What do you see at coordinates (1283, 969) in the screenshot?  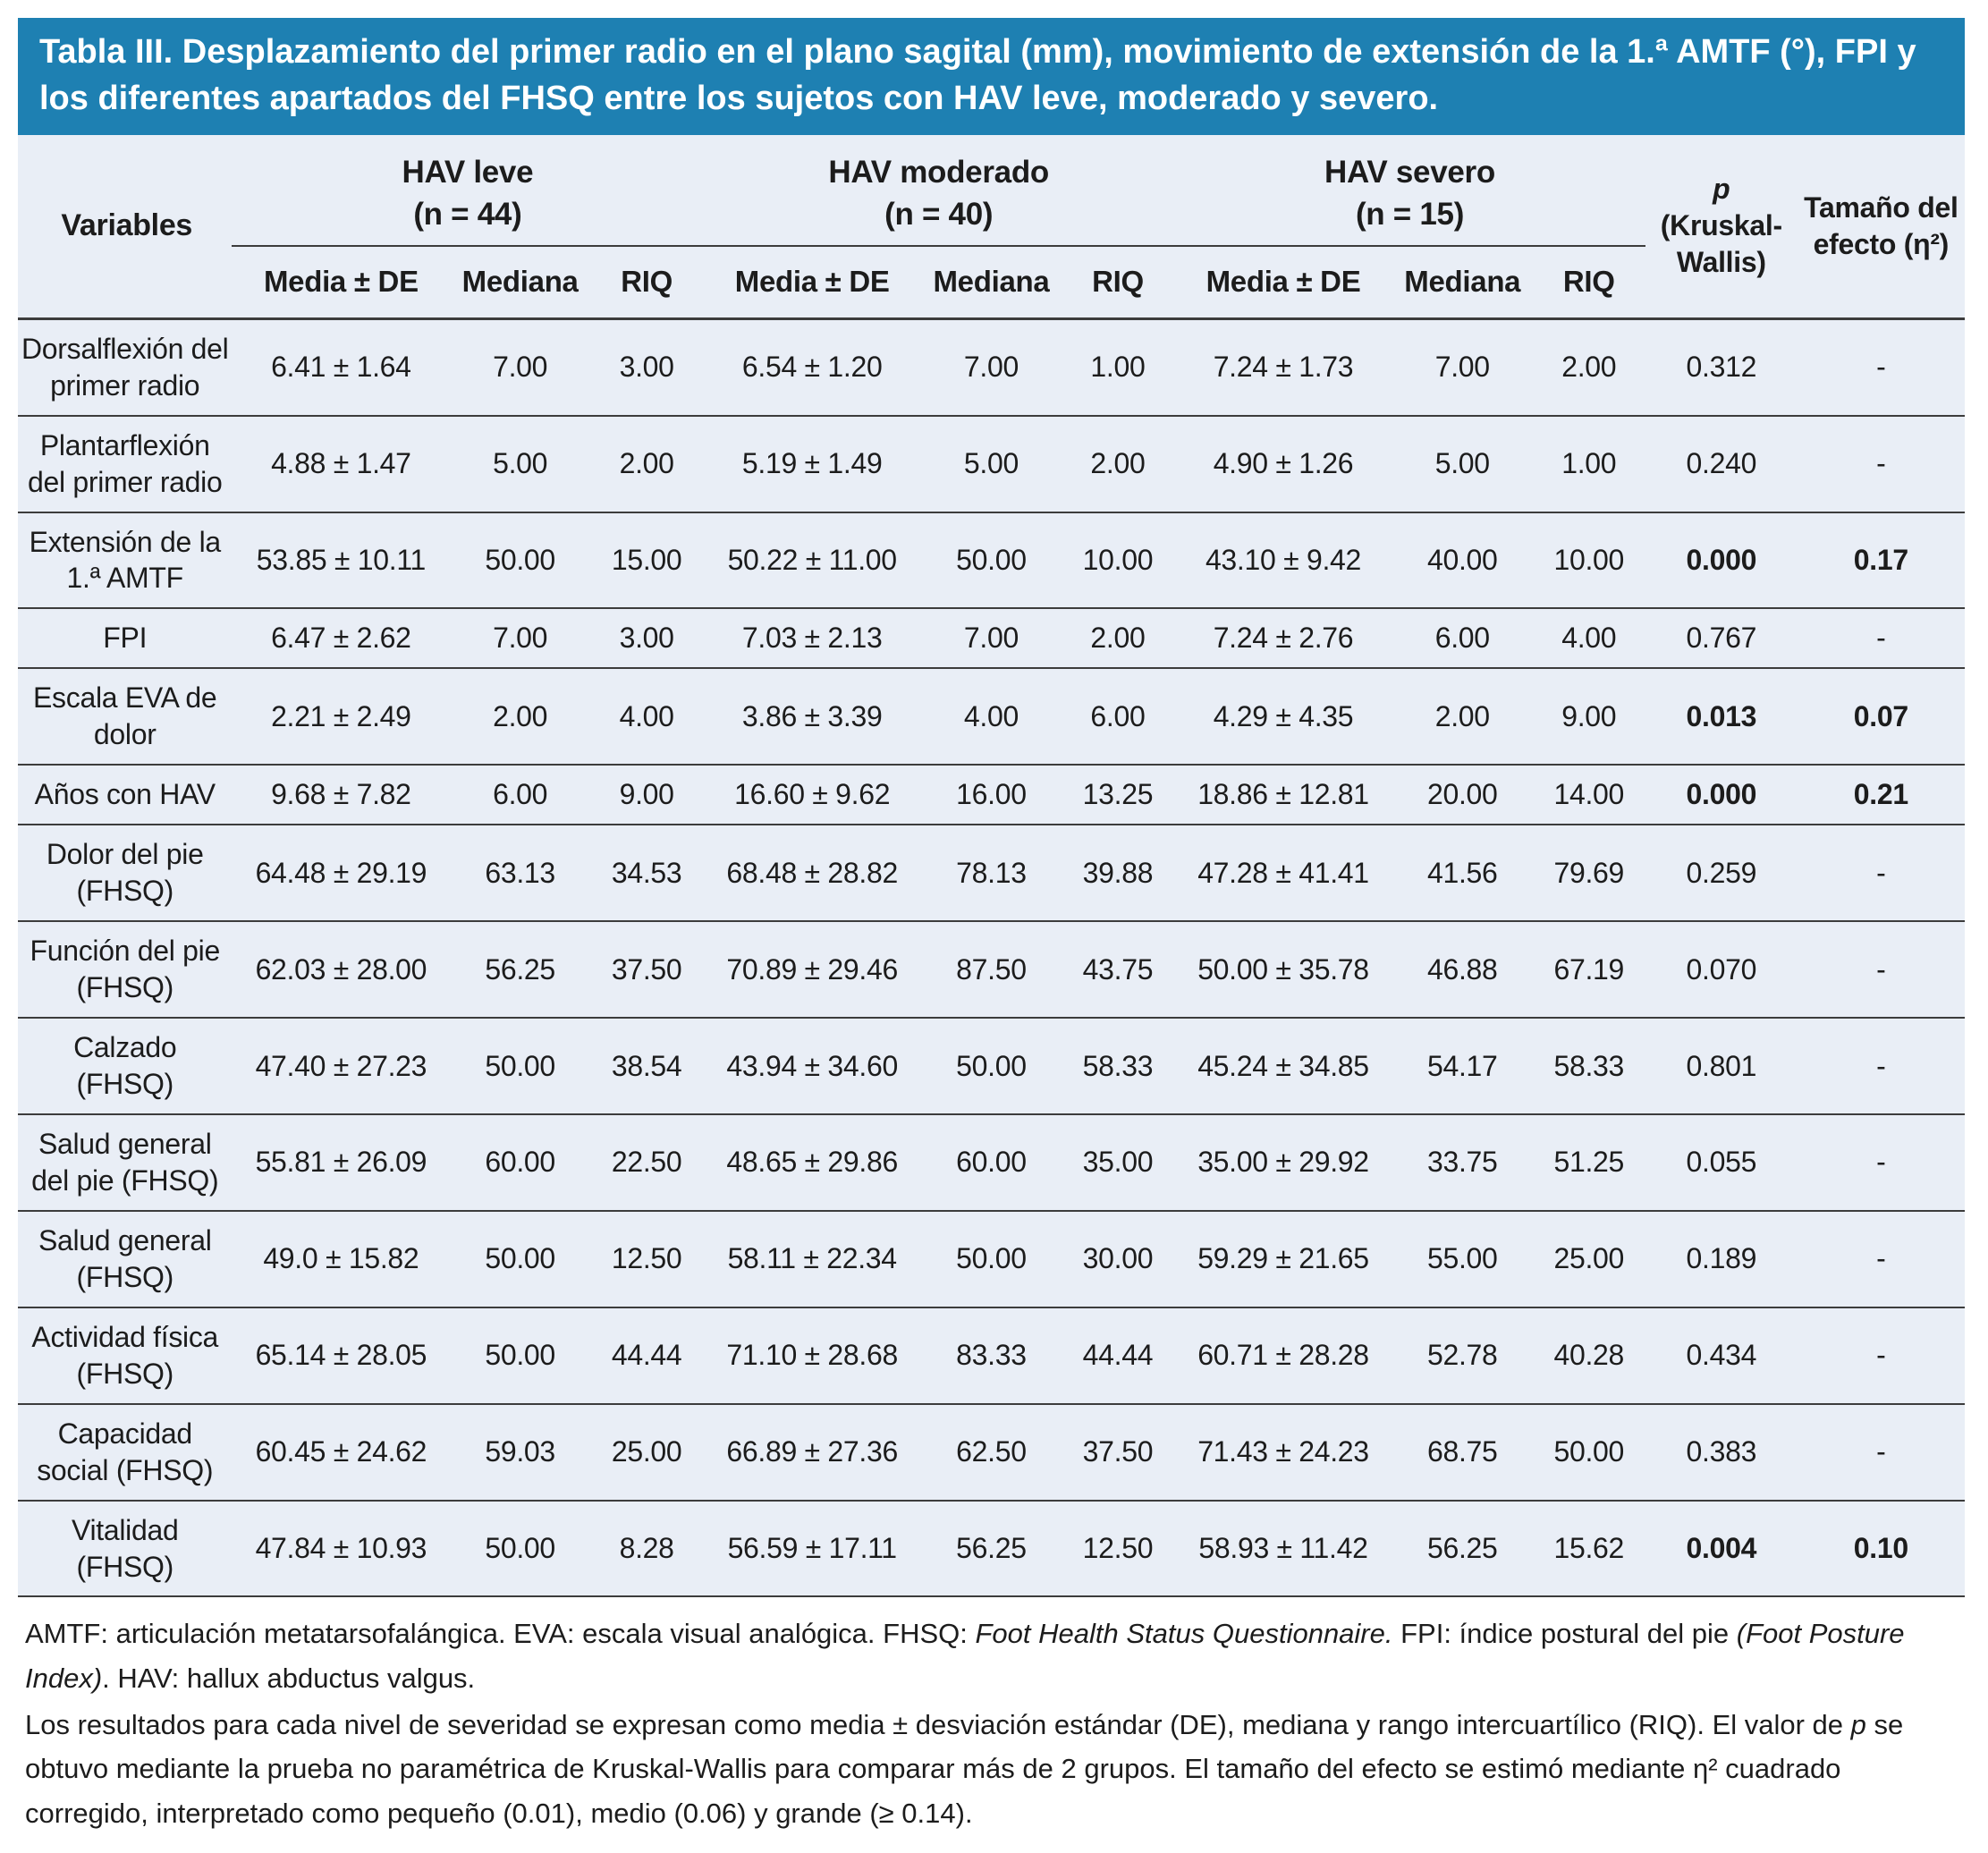 I see `stat-value: 50.00 ± 35.78` at bounding box center [1283, 969].